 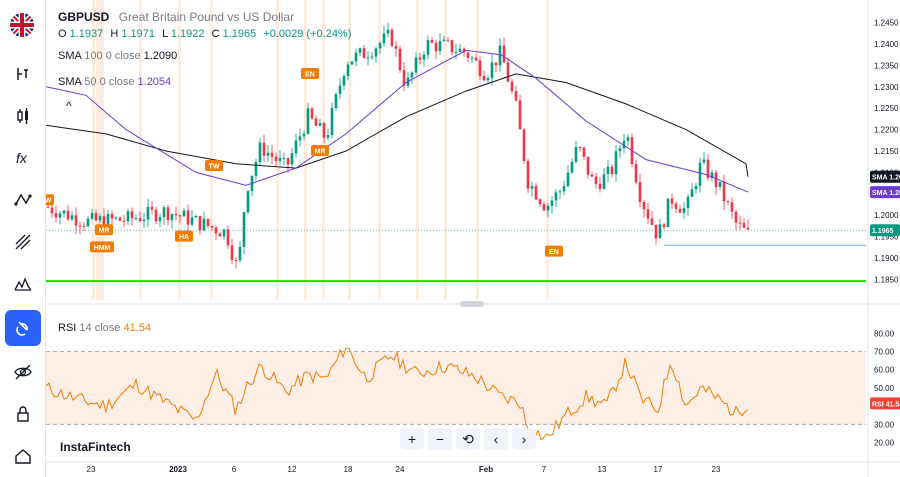 What do you see at coordinates (468, 439) in the screenshot?
I see `reset-button: ⟲` at bounding box center [468, 439].